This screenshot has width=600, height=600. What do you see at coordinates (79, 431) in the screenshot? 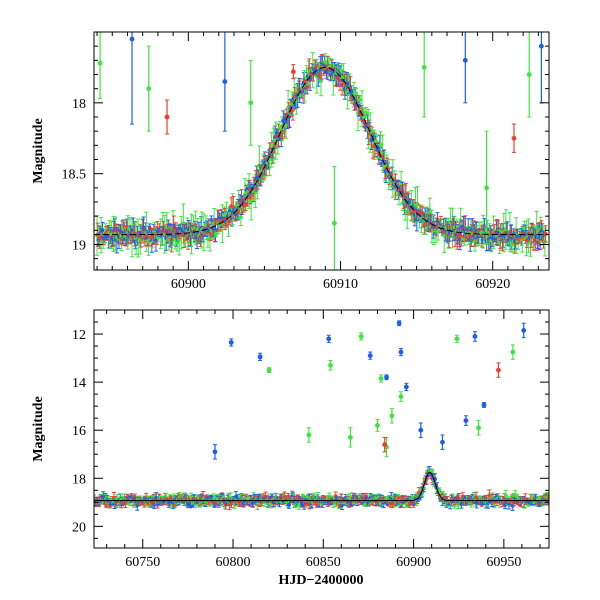
I see `y-tick-label: 16` at bounding box center [79, 431].